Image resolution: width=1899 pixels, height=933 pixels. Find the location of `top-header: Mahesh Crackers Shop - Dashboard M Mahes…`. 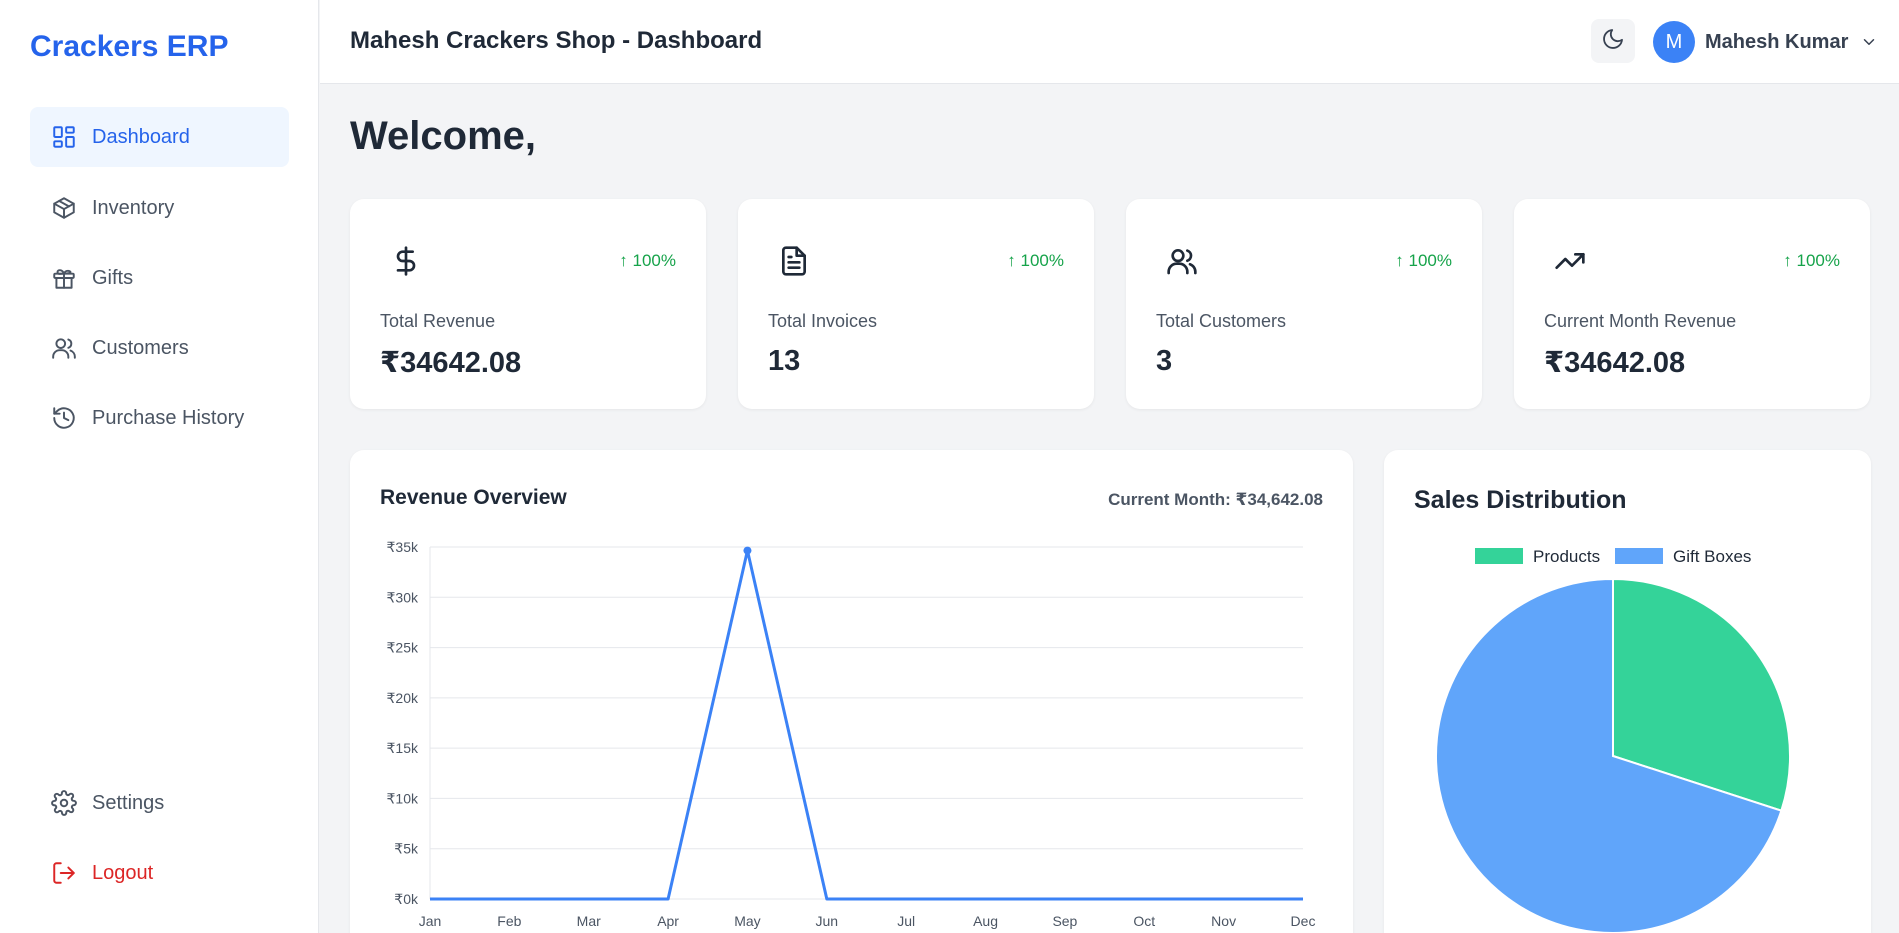

top-header: Mahesh Crackers Shop - Dashboard M Mahes… is located at coordinates (1109, 42).